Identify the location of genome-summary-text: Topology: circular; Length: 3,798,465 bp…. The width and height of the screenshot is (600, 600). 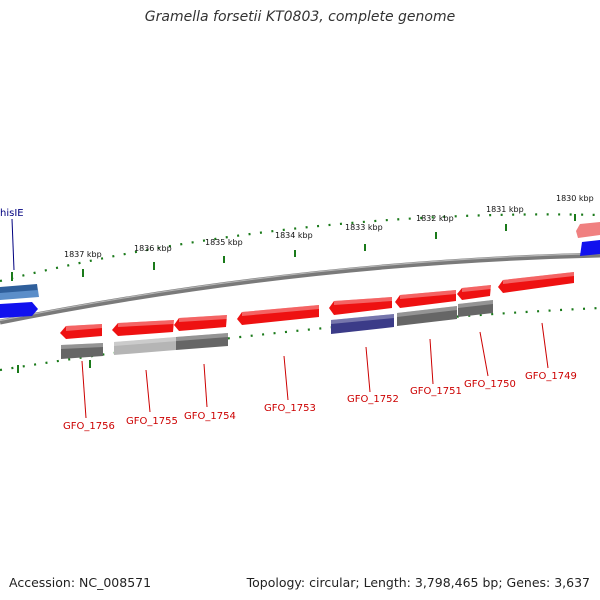
(418, 582).